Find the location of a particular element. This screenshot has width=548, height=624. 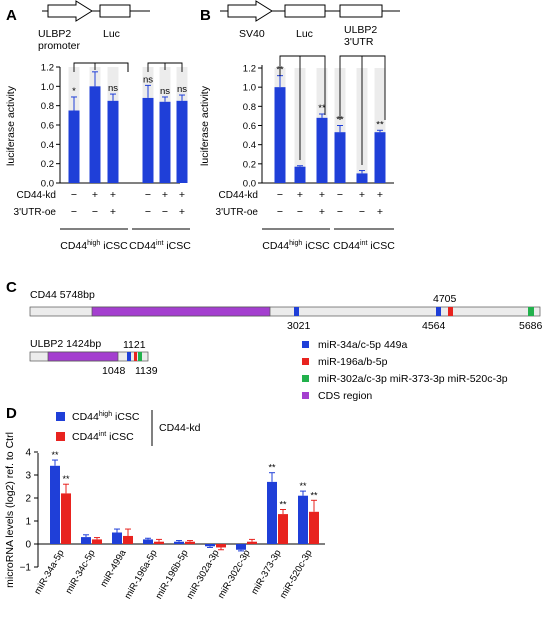

utr-label-line1: ULBP2 is located at coordinates (360, 30).